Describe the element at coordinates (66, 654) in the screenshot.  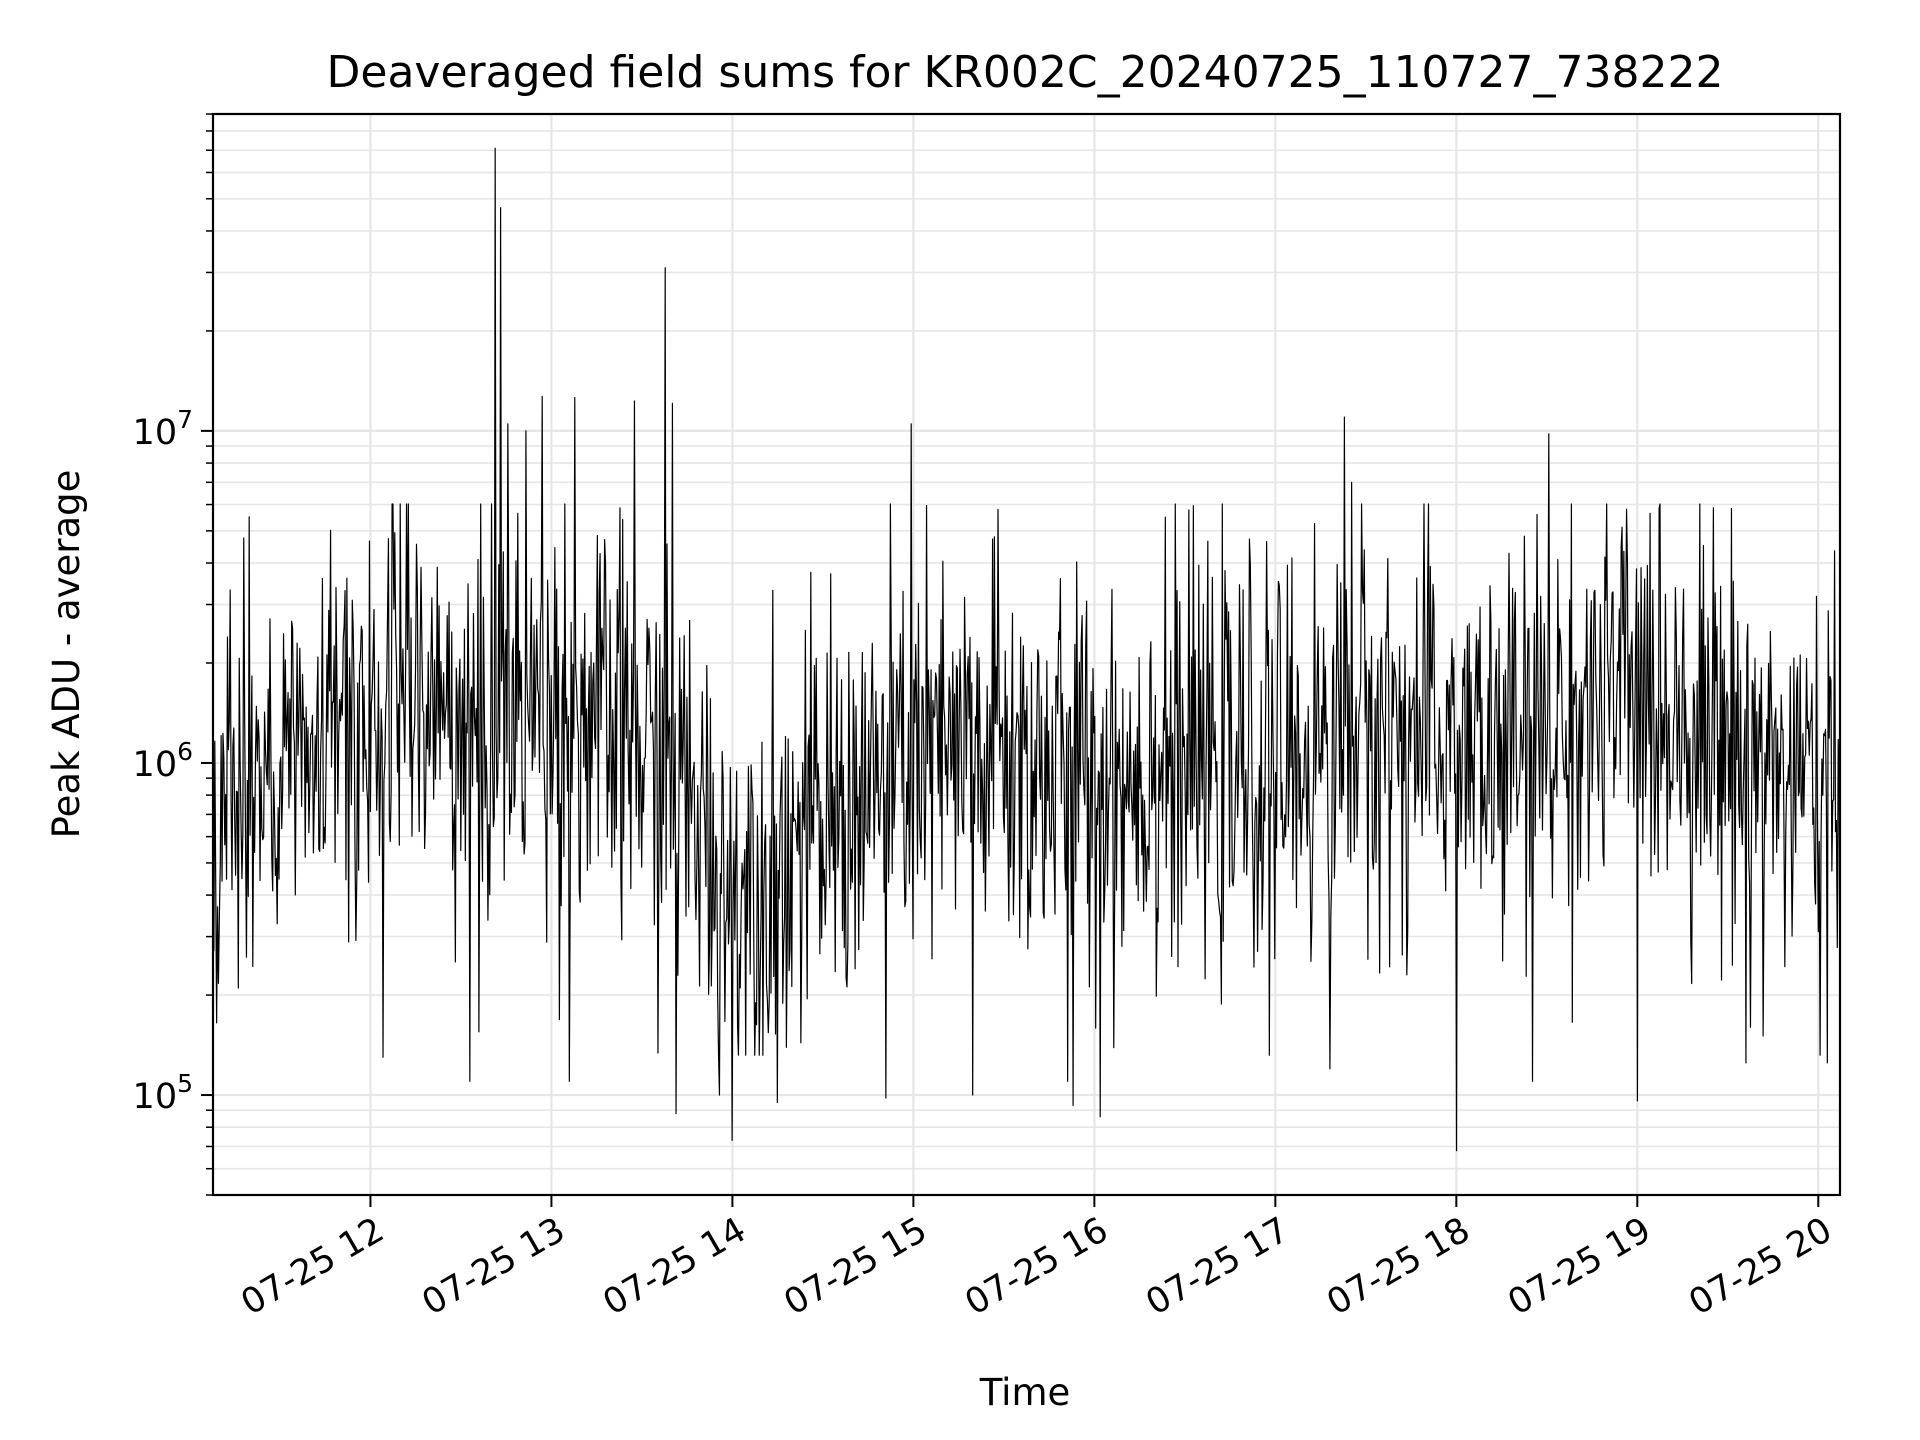
I see `y-axis-label: Peak ADU - average` at that location.